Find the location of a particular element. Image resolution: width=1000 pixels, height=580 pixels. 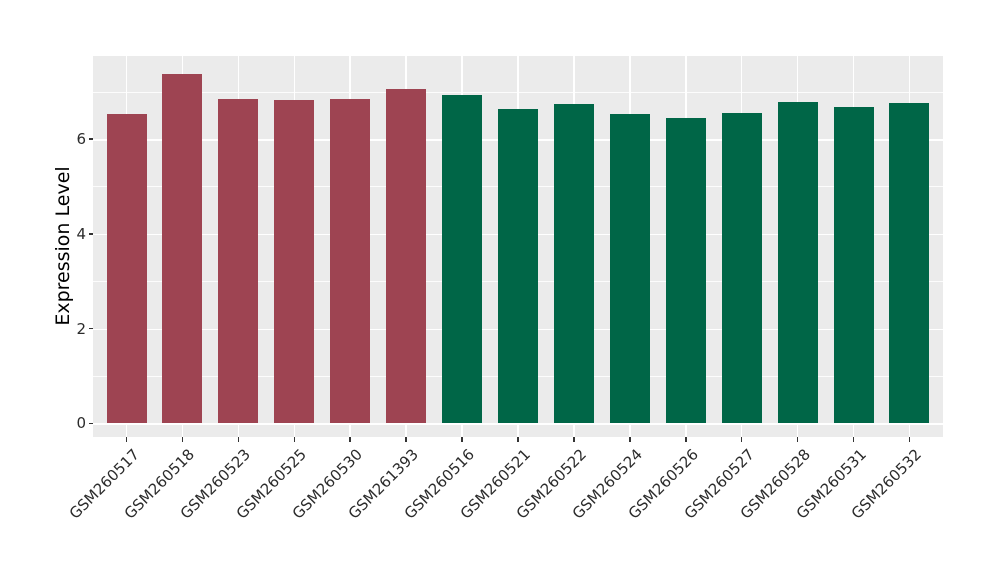

x-tick-mark-GSM260525 is located at coordinates (294, 439).